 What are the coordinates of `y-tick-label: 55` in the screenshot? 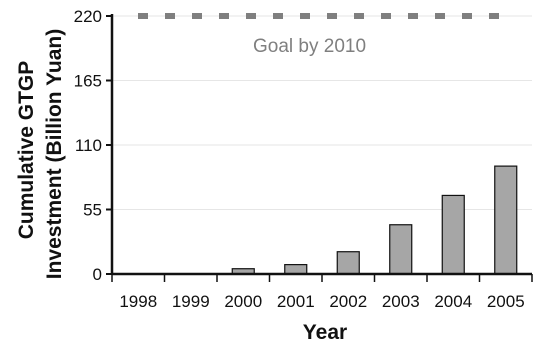 It's located at (92, 210).